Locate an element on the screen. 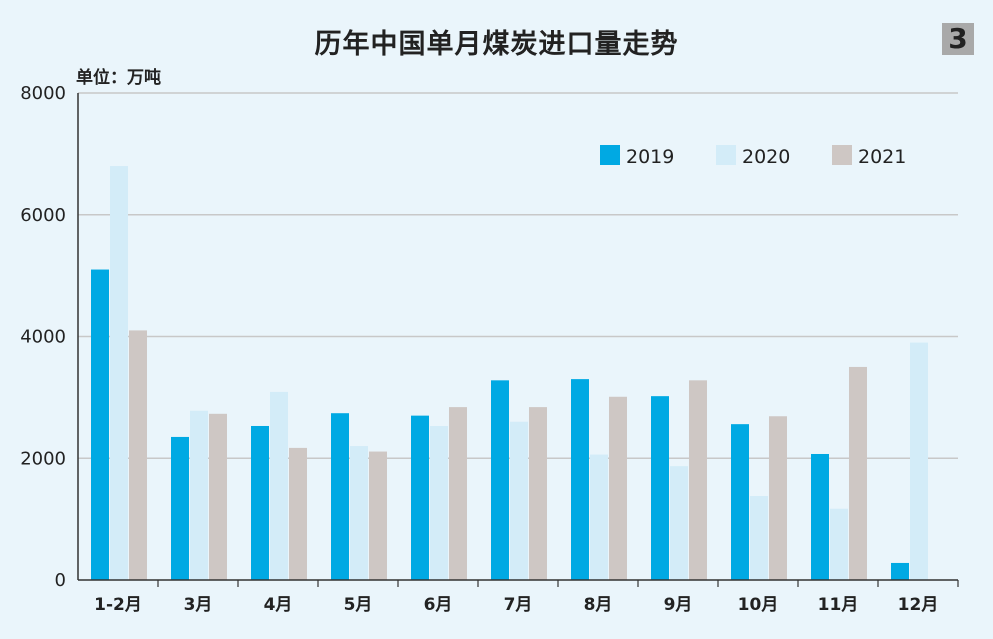  x-tick-label: 4月 is located at coordinates (278, 605).